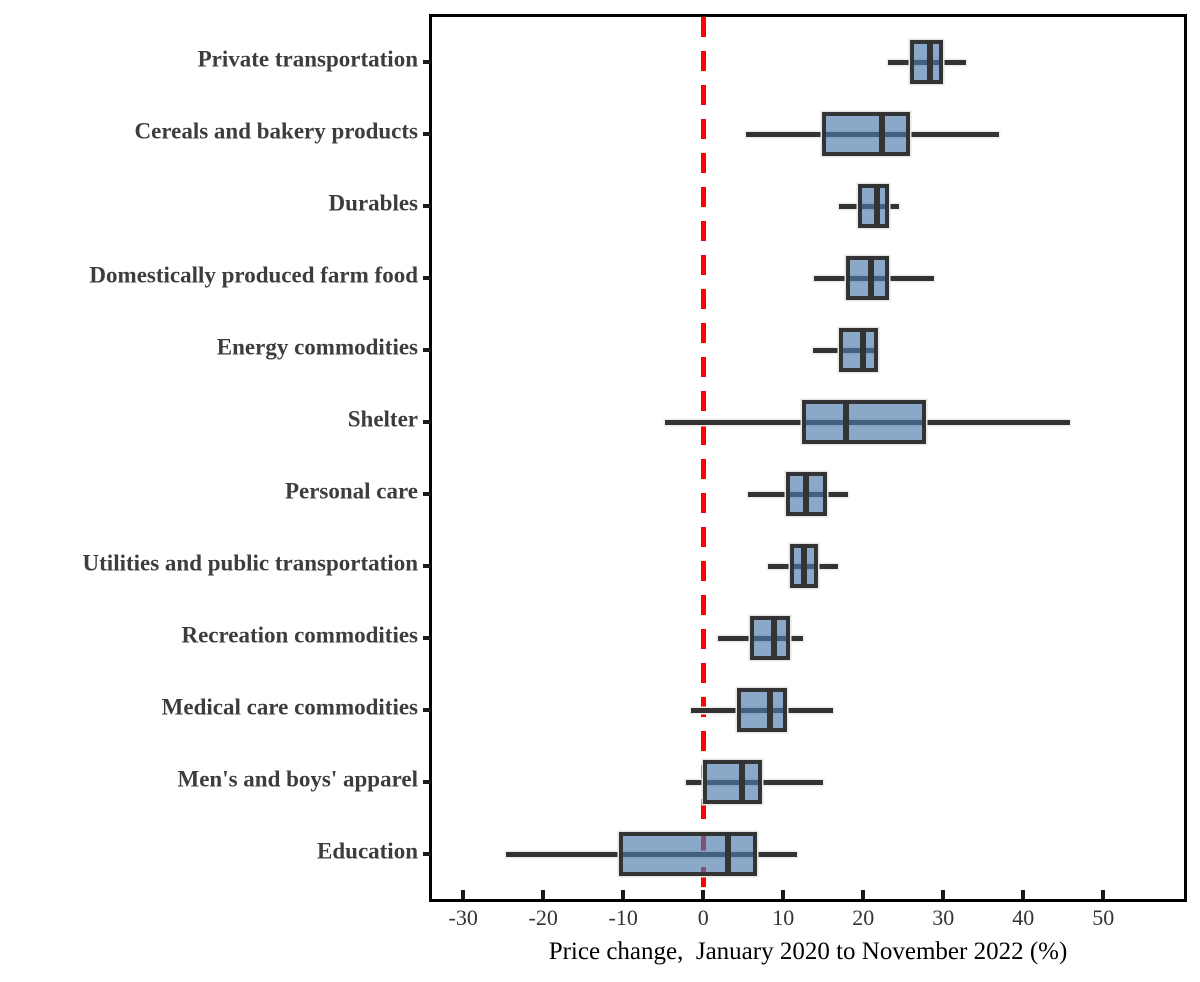  I want to click on x-tick-label: 20, so click(863, 917).